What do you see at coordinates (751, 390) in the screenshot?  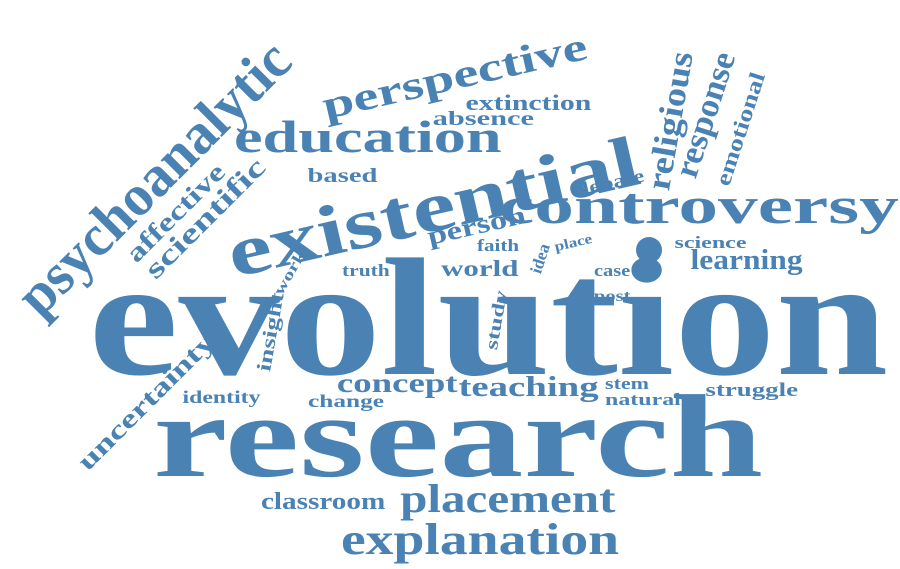 I see `word-struggle: struggle` at bounding box center [751, 390].